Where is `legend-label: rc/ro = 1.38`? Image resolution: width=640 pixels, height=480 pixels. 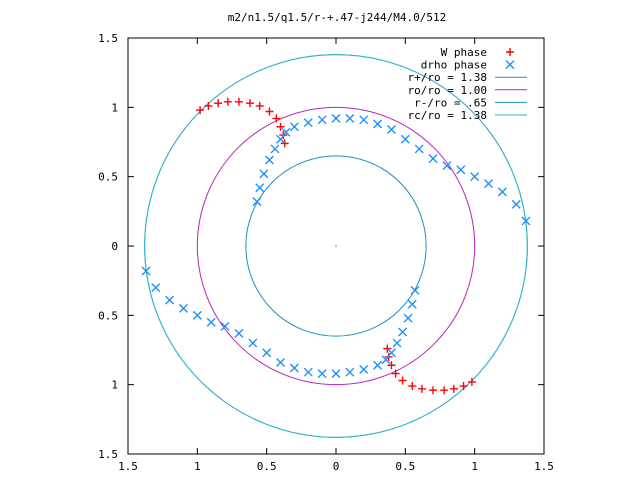 legend-label: rc/ro = 1.38 is located at coordinates (447, 115).